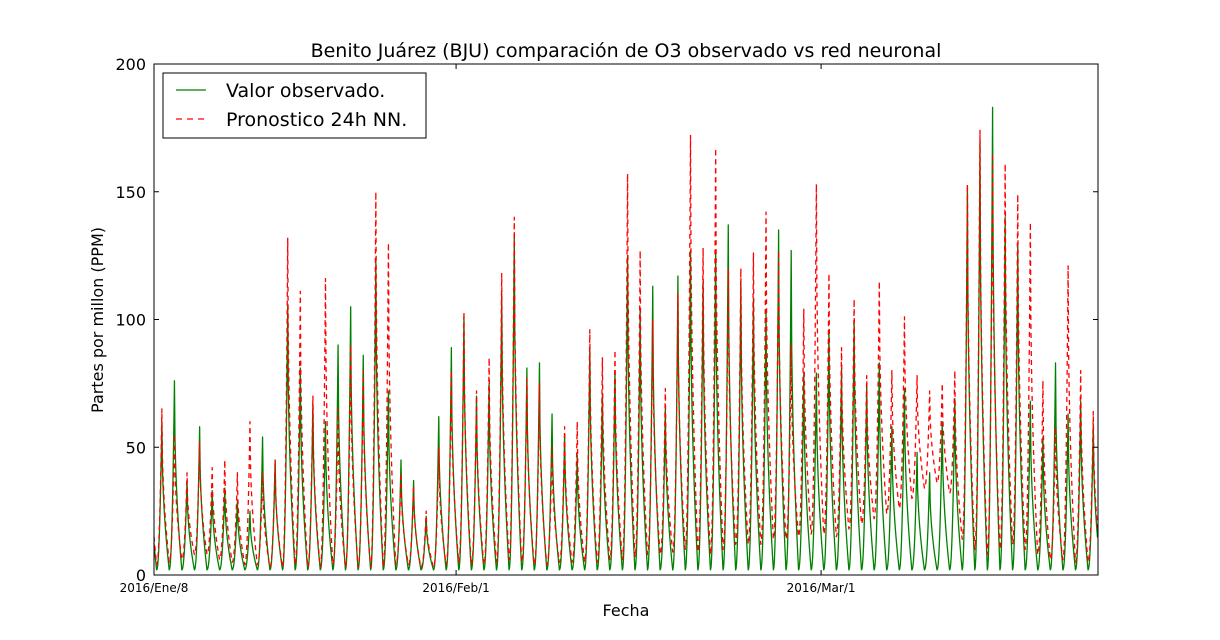 The height and width of the screenshot is (640, 1220). I want to click on y-tick-label: 0, so click(141, 575).